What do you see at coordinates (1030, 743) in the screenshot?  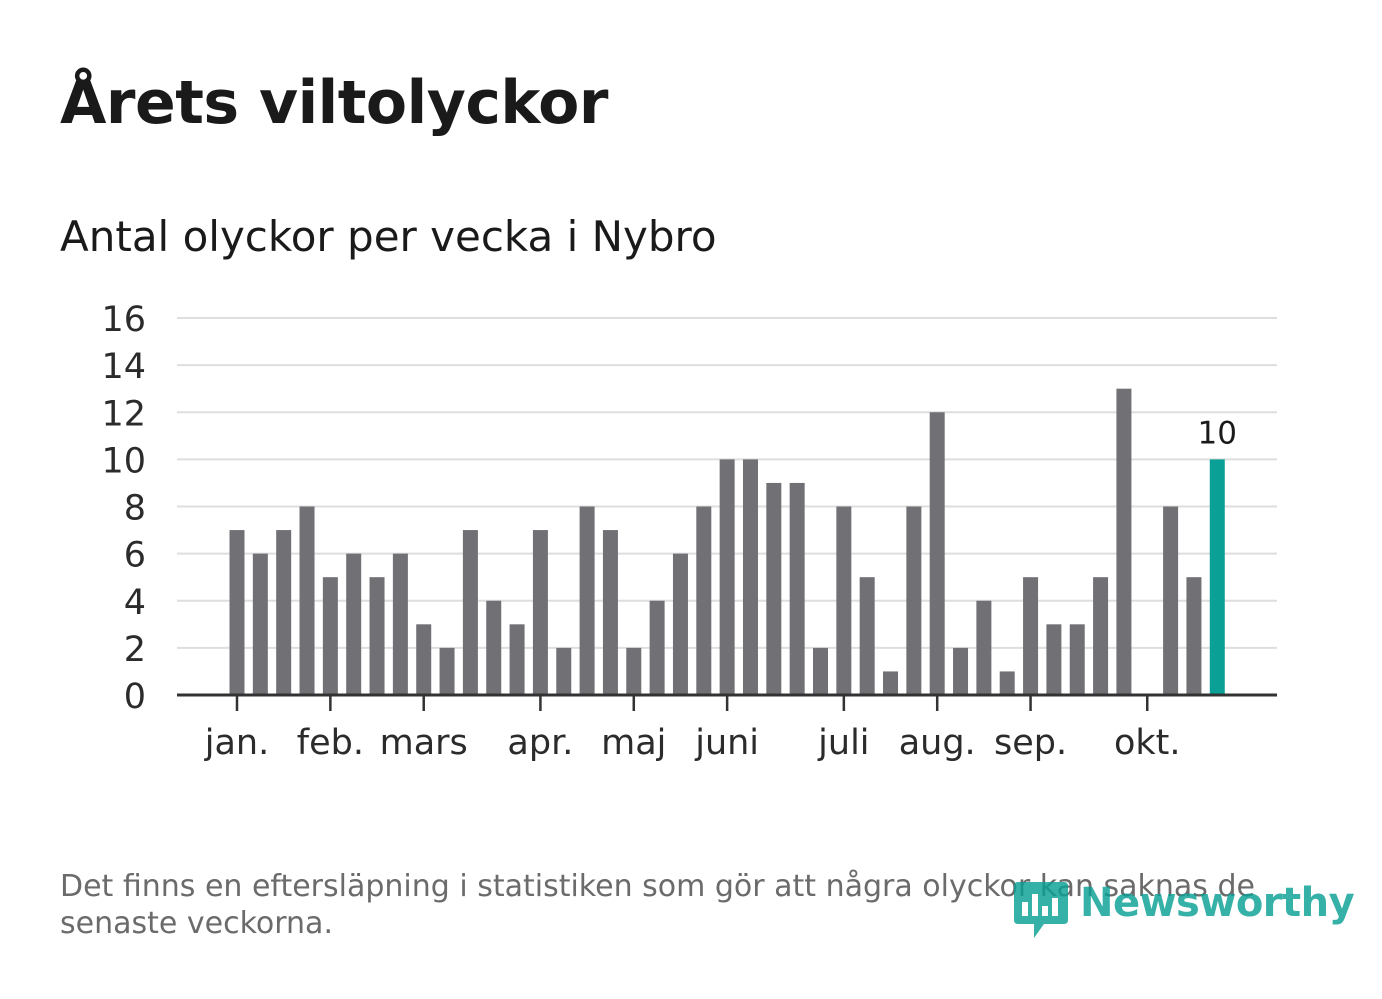 I see `x-tick-label: sep.` at bounding box center [1030, 743].